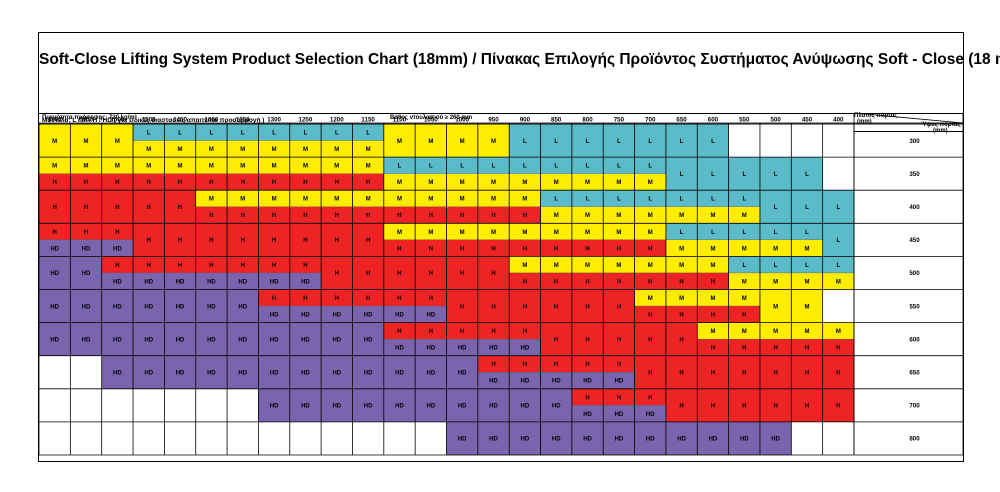 The height and width of the screenshot is (492, 1000). Describe the element at coordinates (875, 116) in the screenshot. I see `width-label: Πλατος πόρτας` at that location.